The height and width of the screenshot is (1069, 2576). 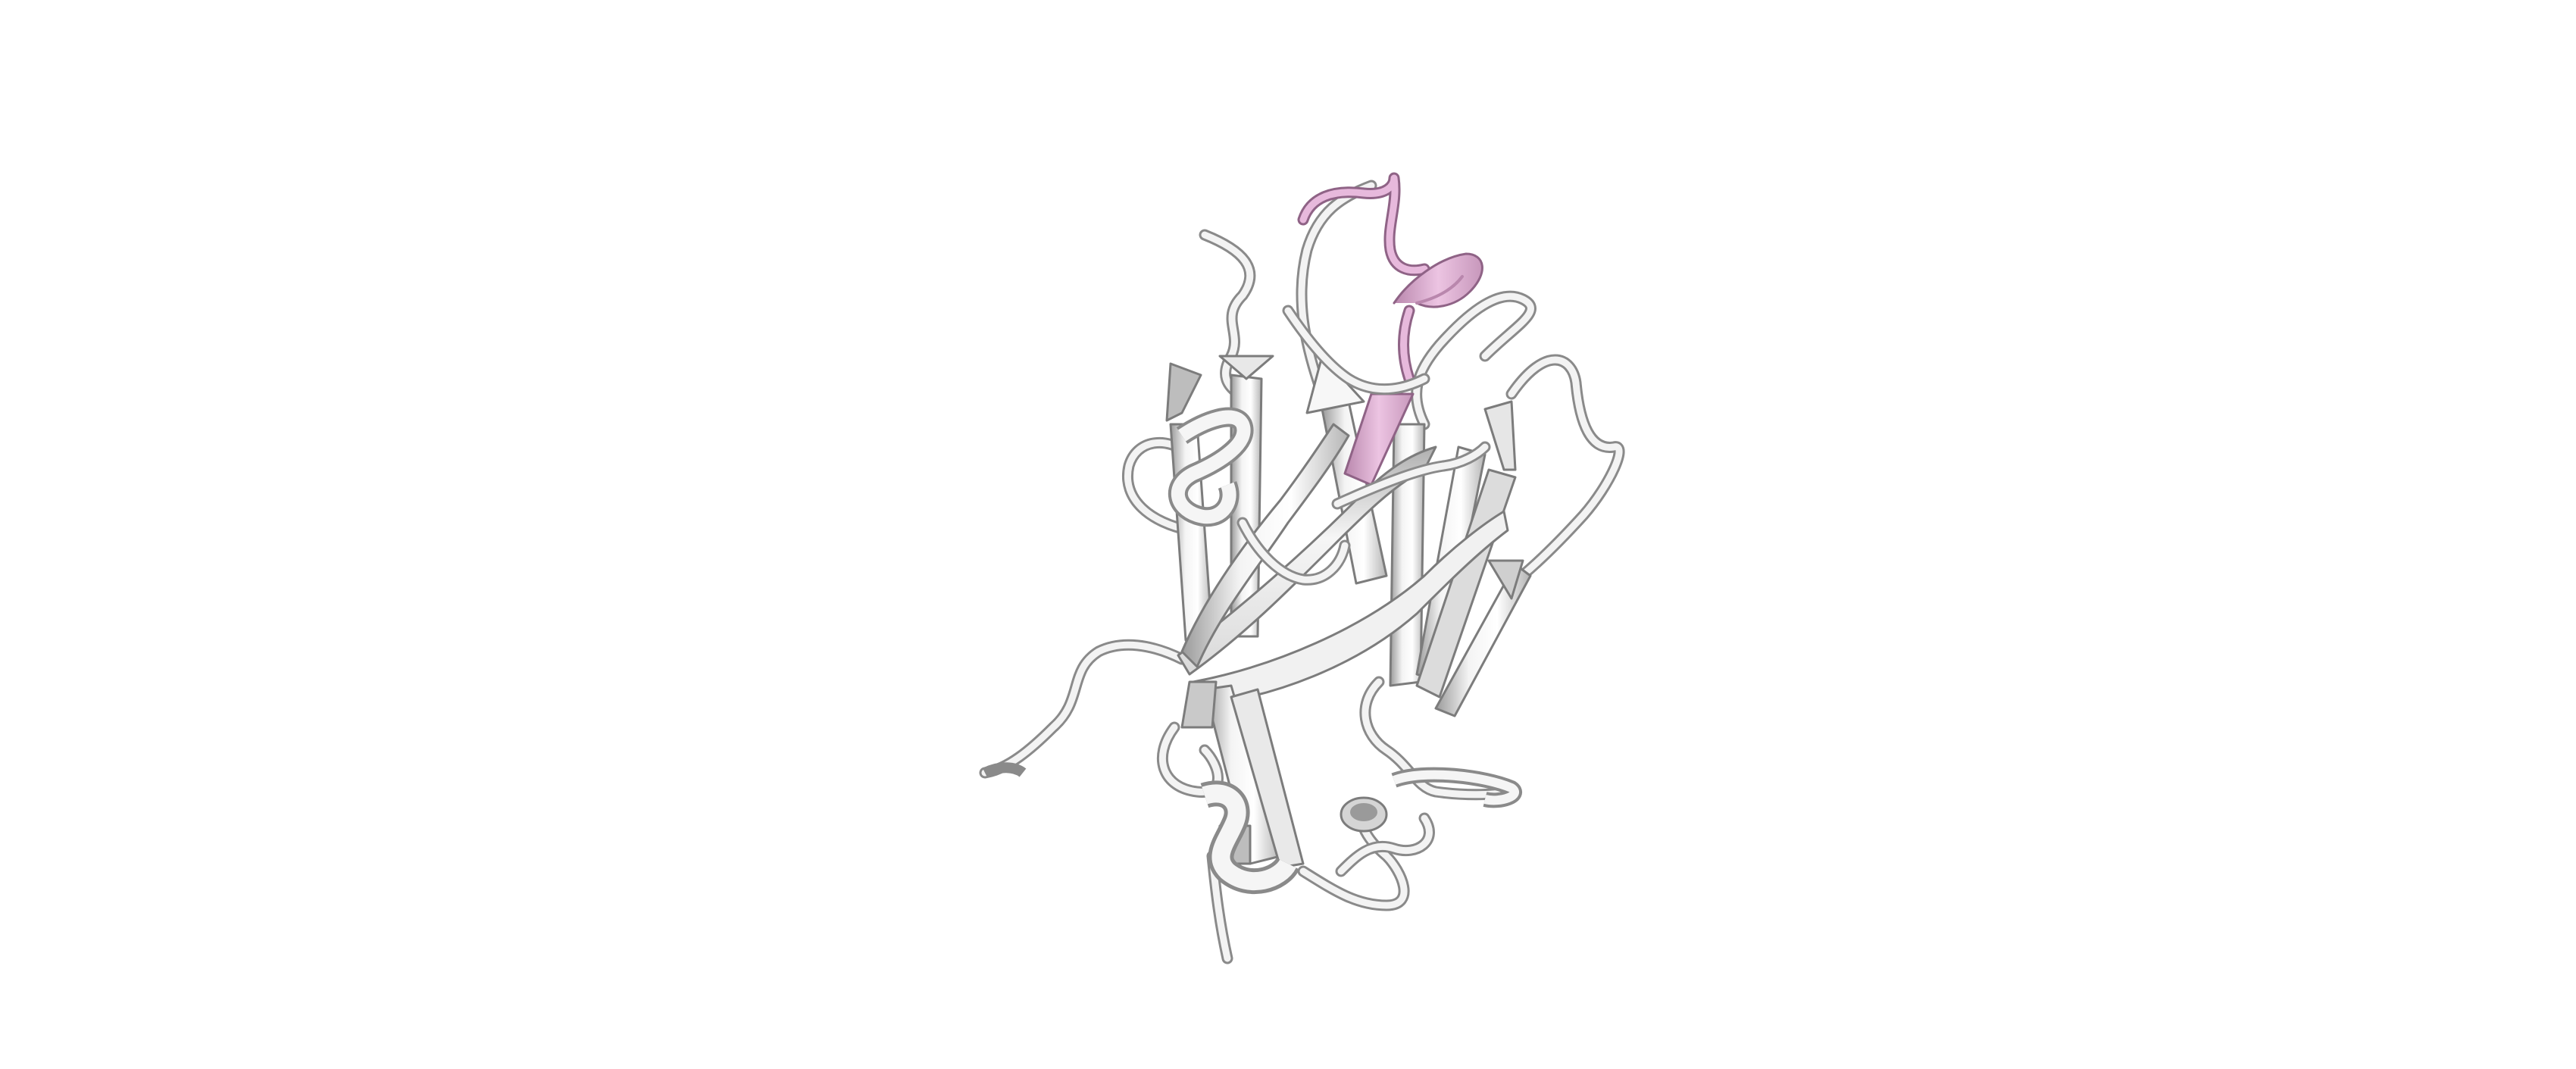 I want to click on beta-sheet-front, so click(x=1343, y=646).